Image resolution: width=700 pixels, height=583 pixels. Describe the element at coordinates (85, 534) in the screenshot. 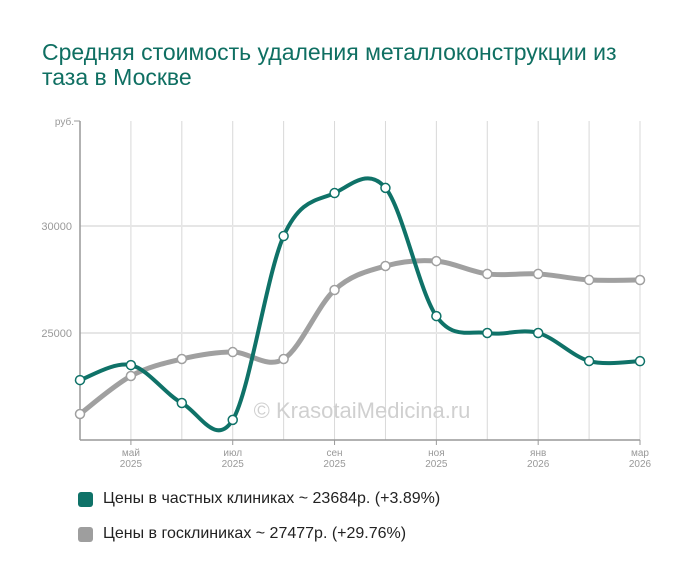

I see `legend-swatch-public` at that location.